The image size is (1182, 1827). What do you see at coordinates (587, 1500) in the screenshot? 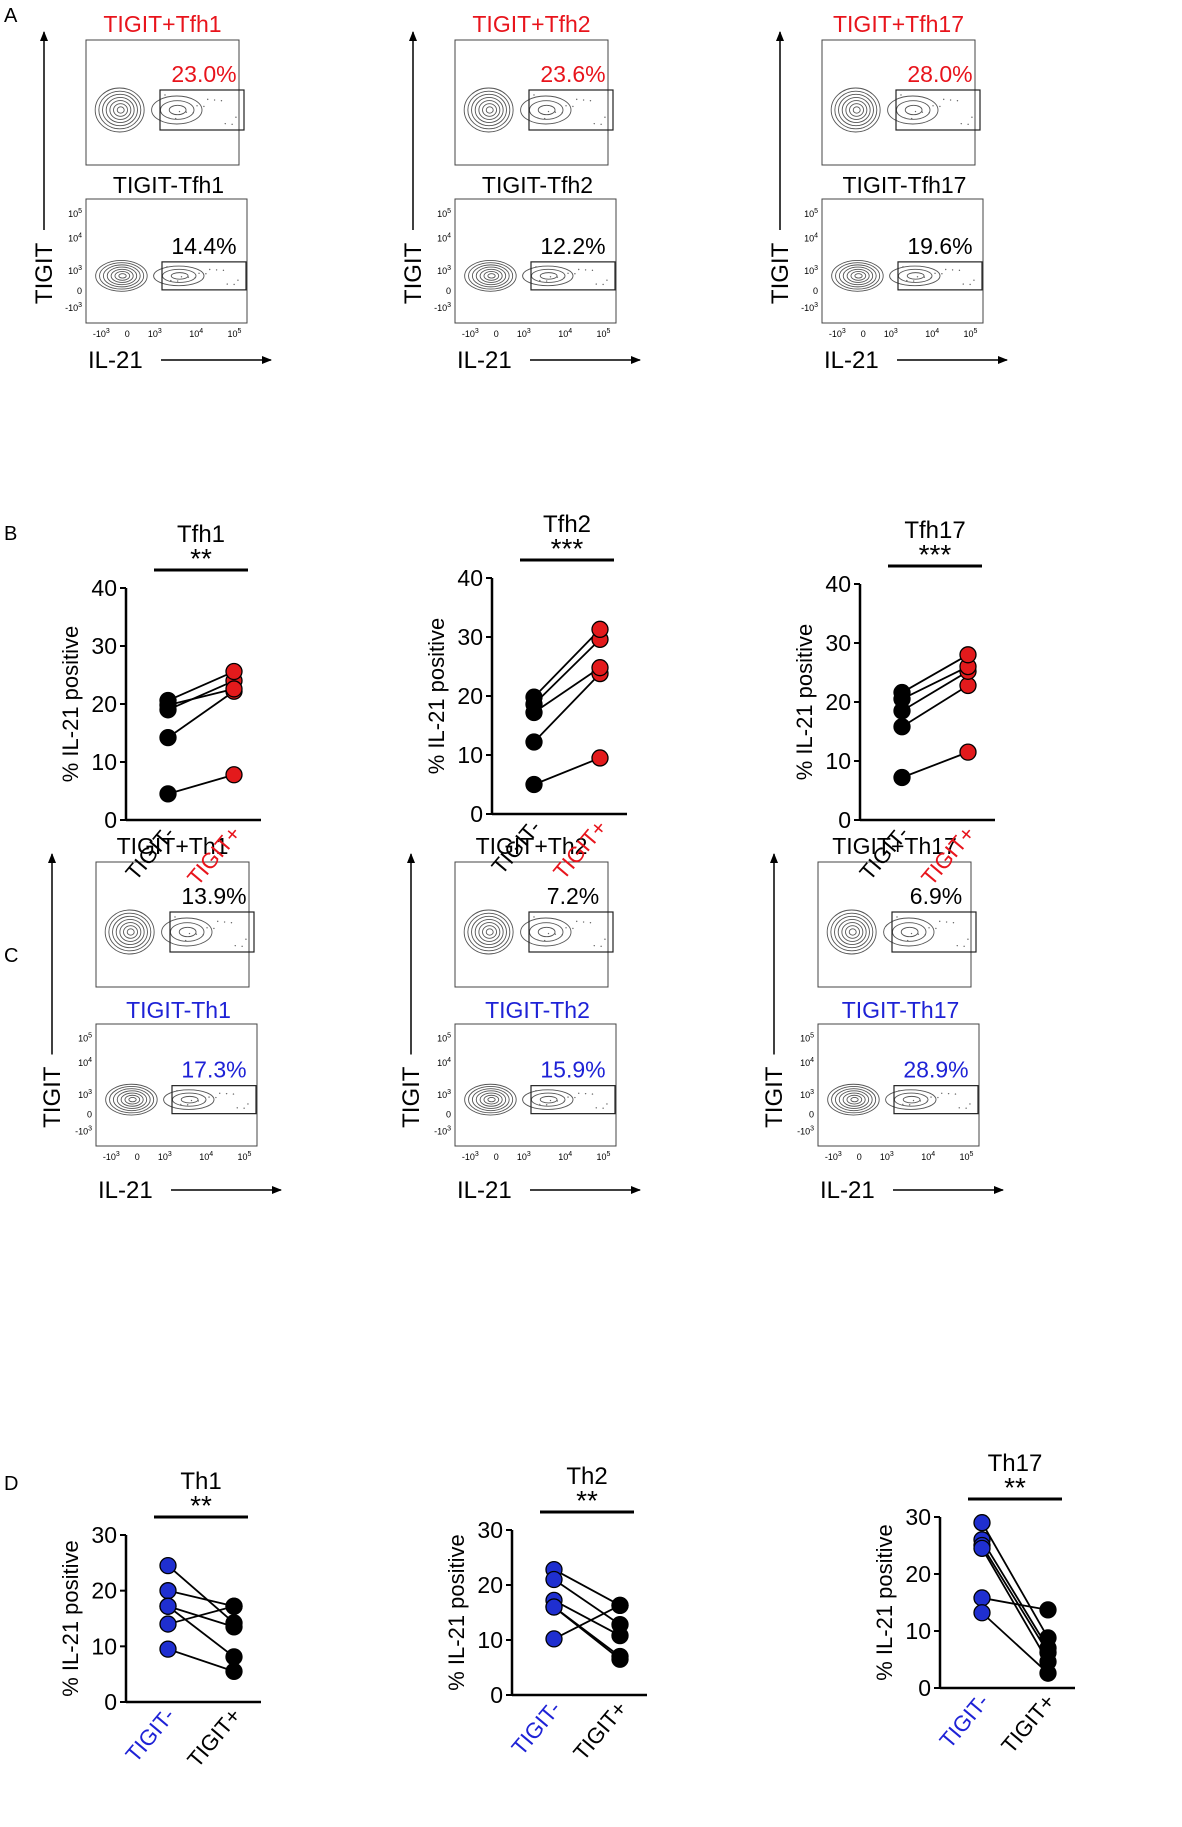
I see `significance-stars: **` at bounding box center [587, 1500].